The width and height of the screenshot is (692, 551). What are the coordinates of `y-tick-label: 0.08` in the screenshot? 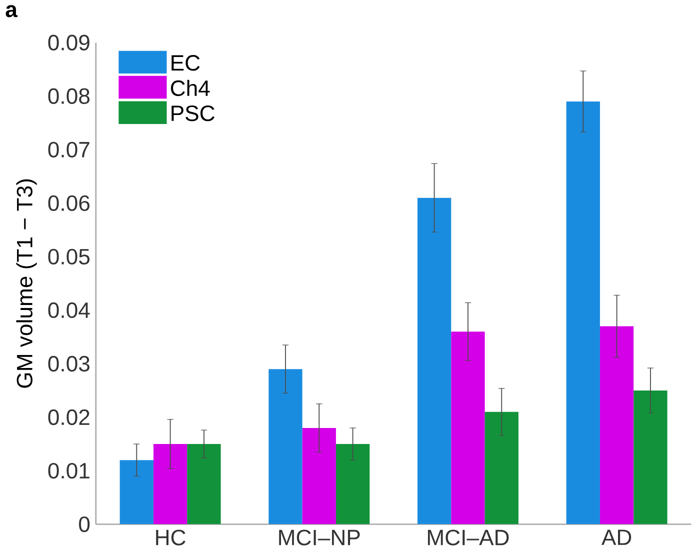 It's located at (69, 96).